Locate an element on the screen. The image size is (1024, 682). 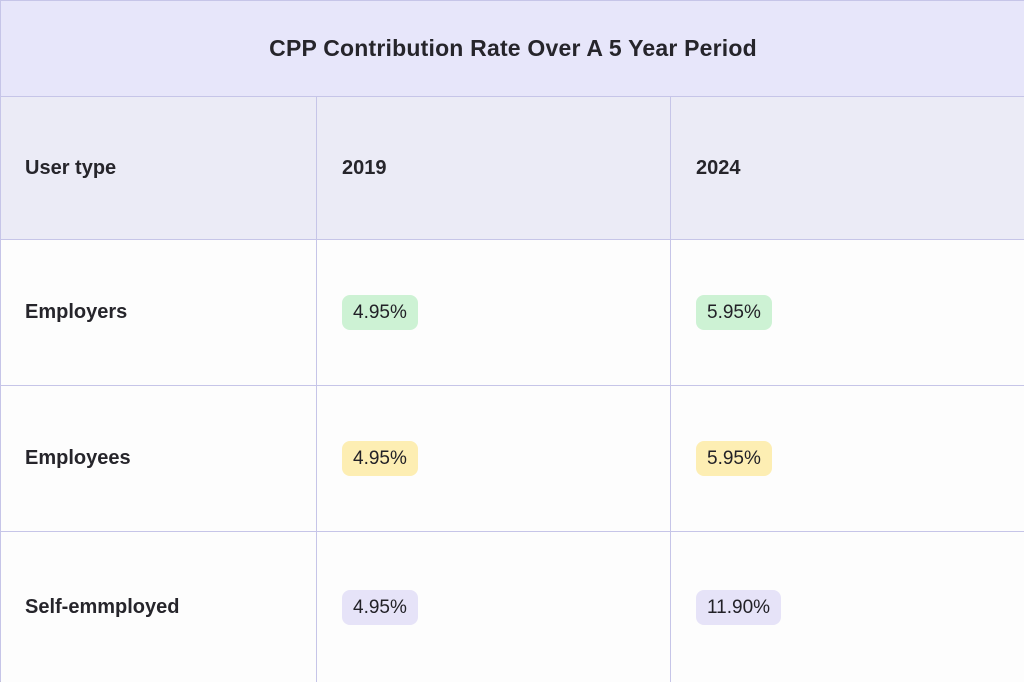
value-badge: 11.90% is located at coordinates (739, 607).